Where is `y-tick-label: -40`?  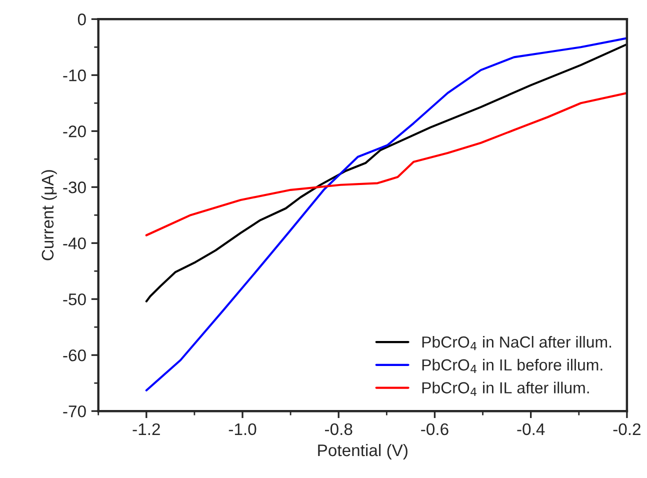 y-tick-label: -40 is located at coordinates (74, 244).